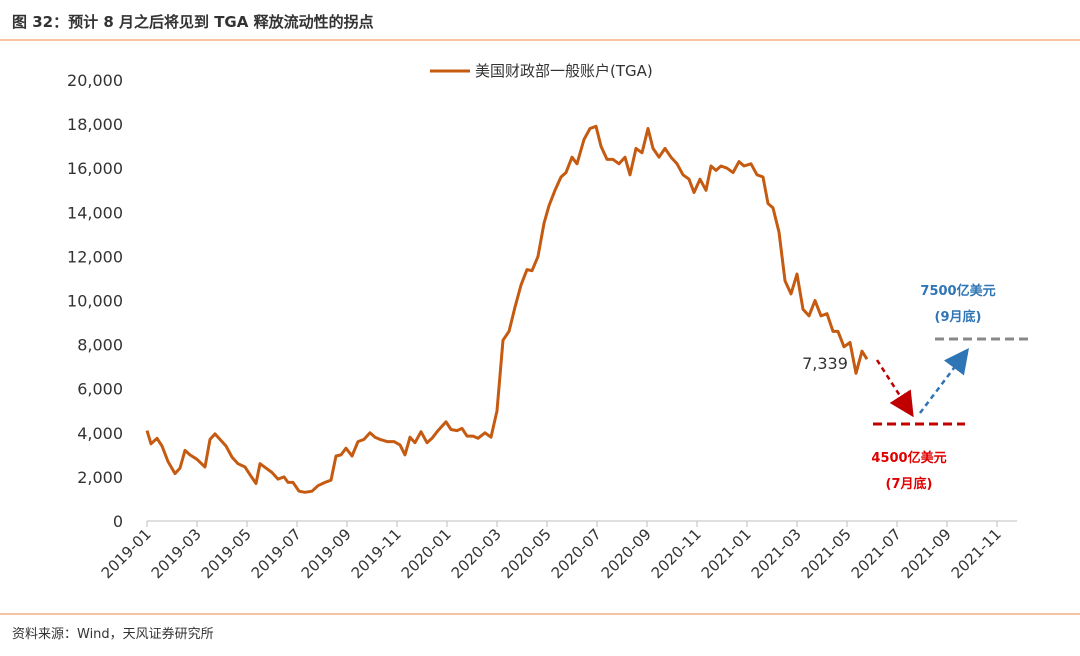  I want to click on y-tick-label: 12,000, so click(95, 256).